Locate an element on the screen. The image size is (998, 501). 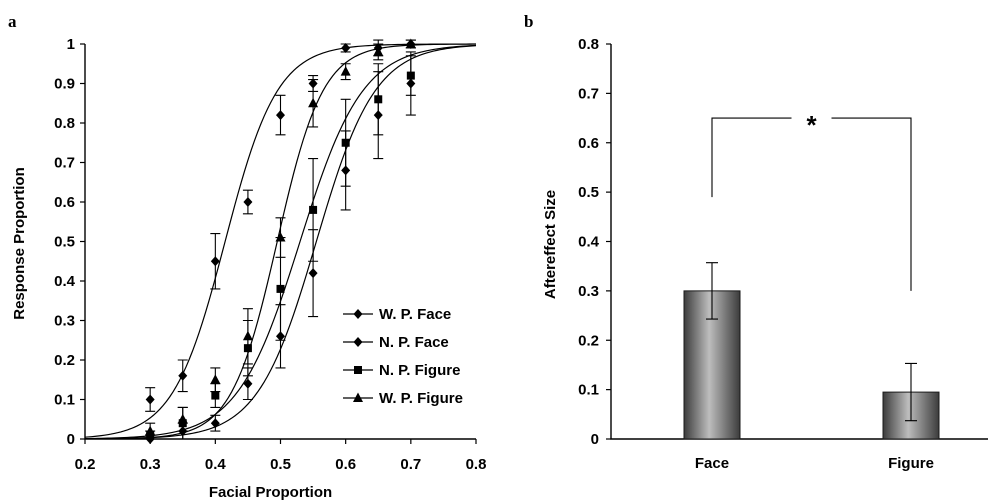
x-category-label: Figure is located at coordinates (911, 463).